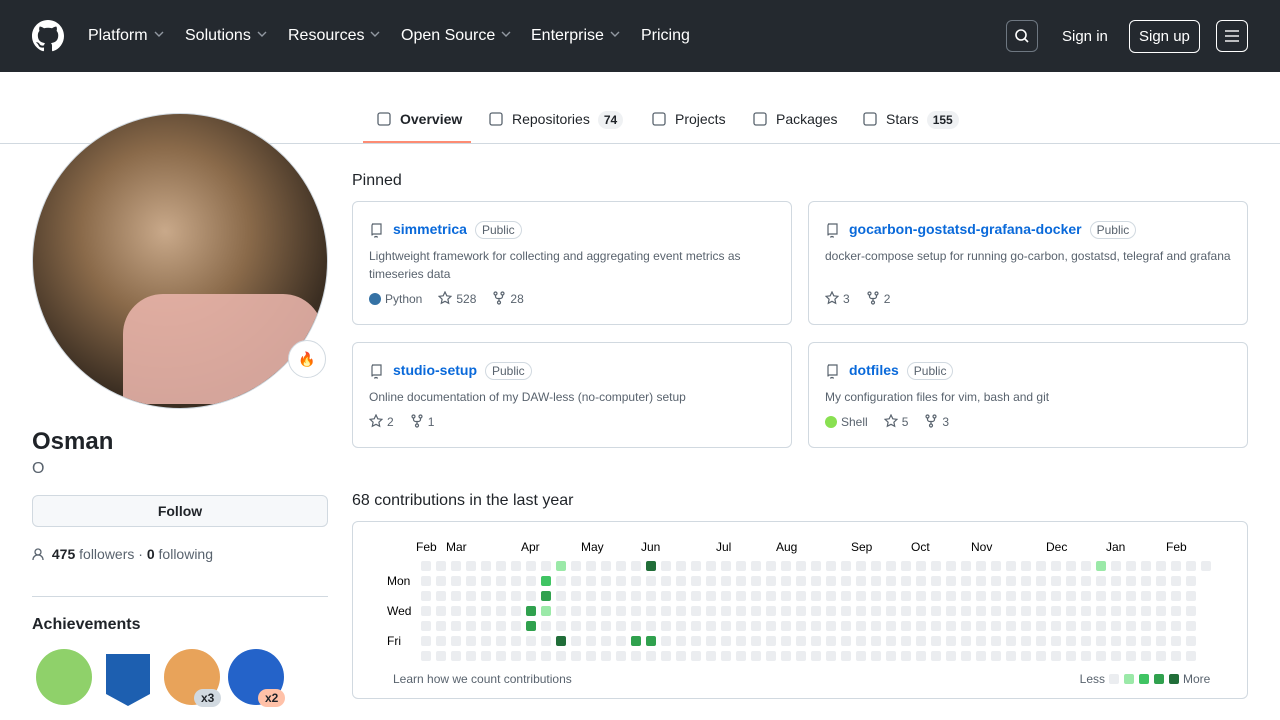  Describe the element at coordinates (1022, 36) in the screenshot. I see `search-button` at that location.